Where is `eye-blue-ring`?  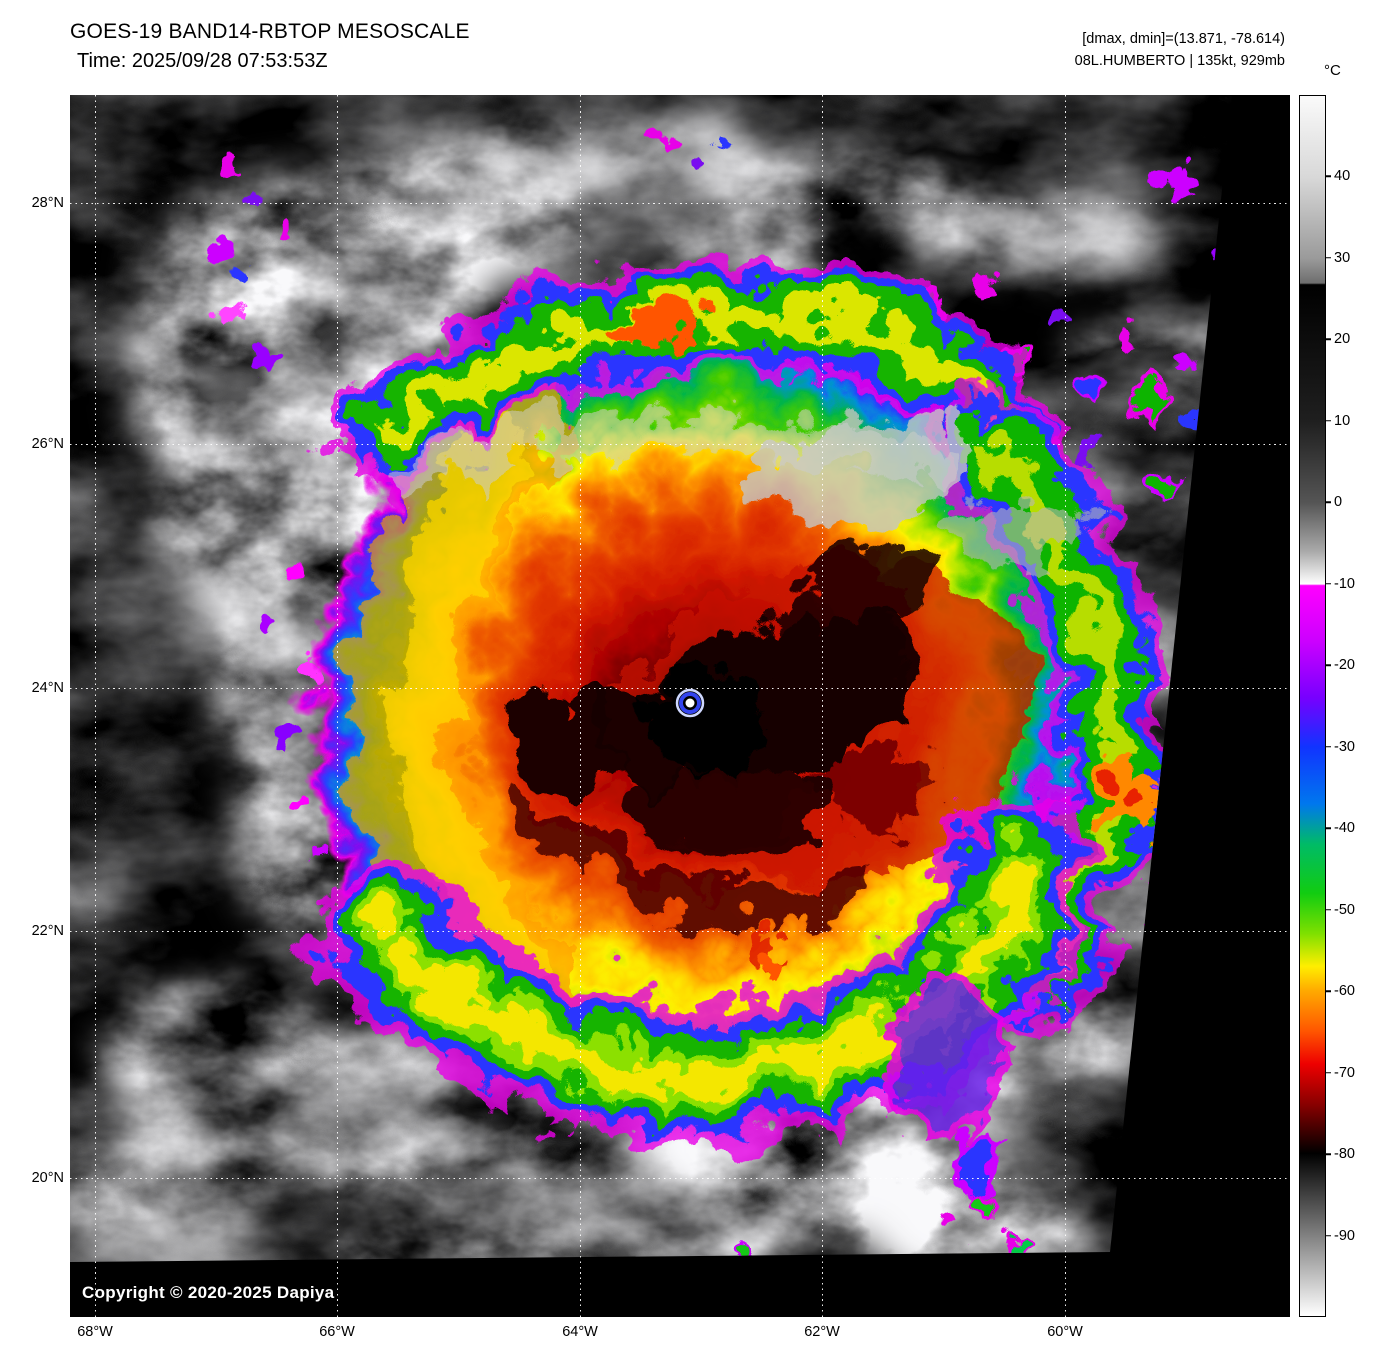
eye-blue-ring is located at coordinates (690, 703).